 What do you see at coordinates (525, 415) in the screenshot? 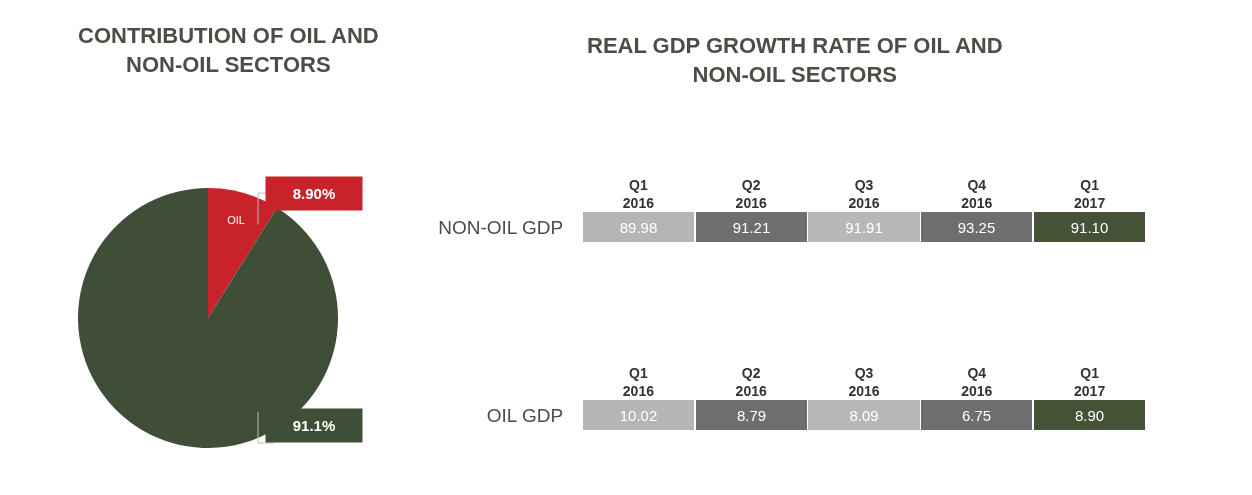
I see `y-tick-label: OIL GDP` at bounding box center [525, 415].